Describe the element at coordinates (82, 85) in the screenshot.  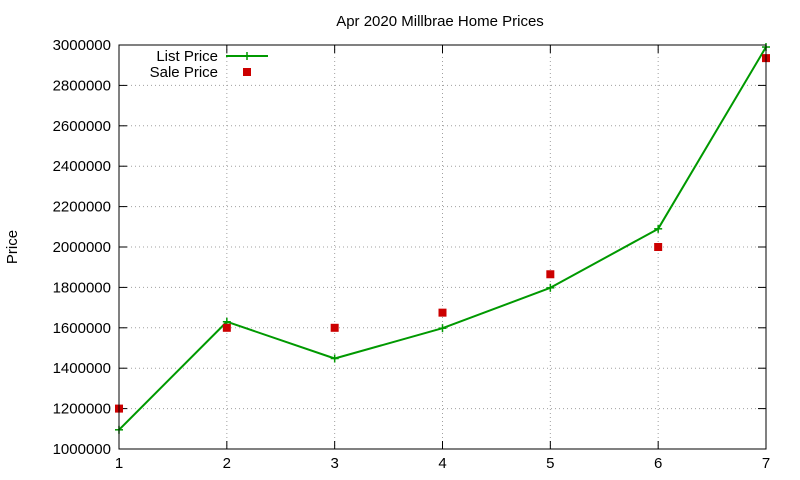
I see `y-tick-label: 2800000` at that location.